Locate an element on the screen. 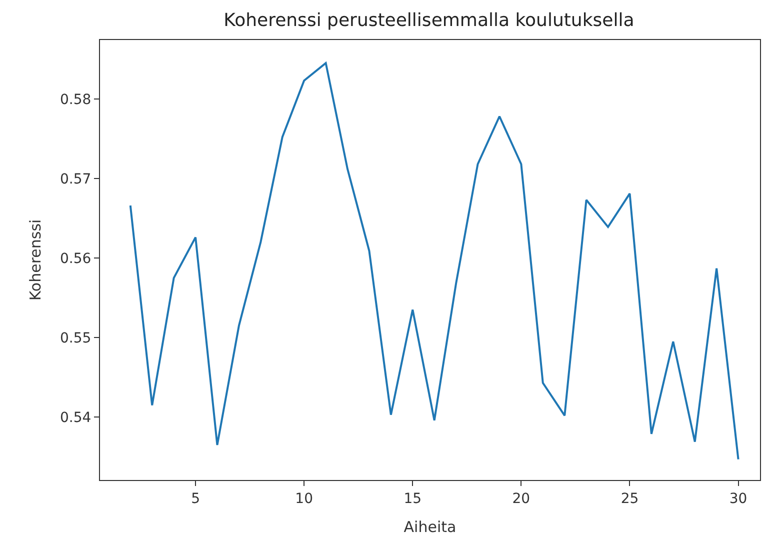  x-axis-title: Aiheita is located at coordinates (430, 527).